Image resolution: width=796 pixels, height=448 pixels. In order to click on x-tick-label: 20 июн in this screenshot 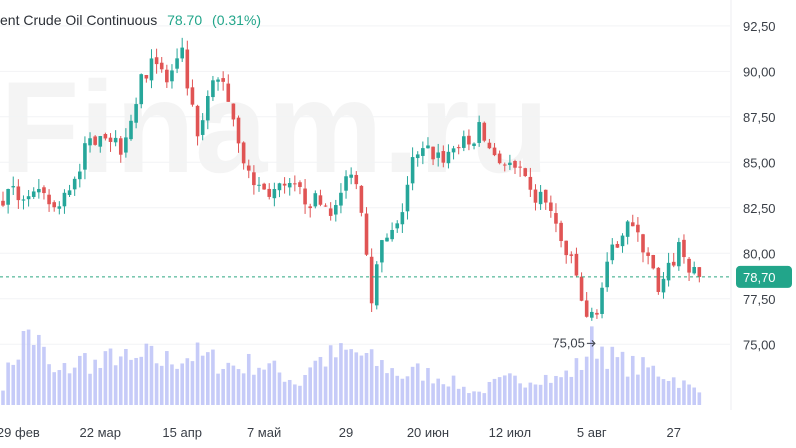, I will do `click(428, 432)`.